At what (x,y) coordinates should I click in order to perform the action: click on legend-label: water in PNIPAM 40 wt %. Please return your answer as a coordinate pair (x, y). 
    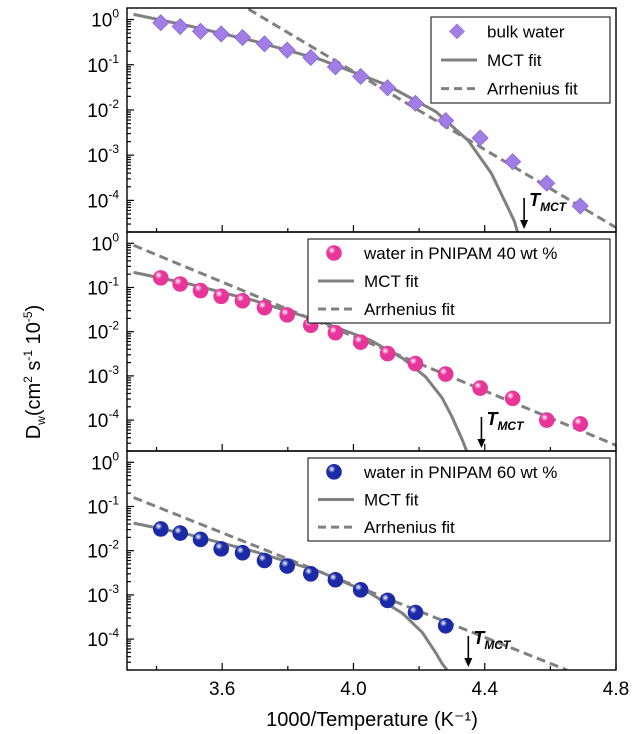
    Looking at the image, I should click on (460, 253).